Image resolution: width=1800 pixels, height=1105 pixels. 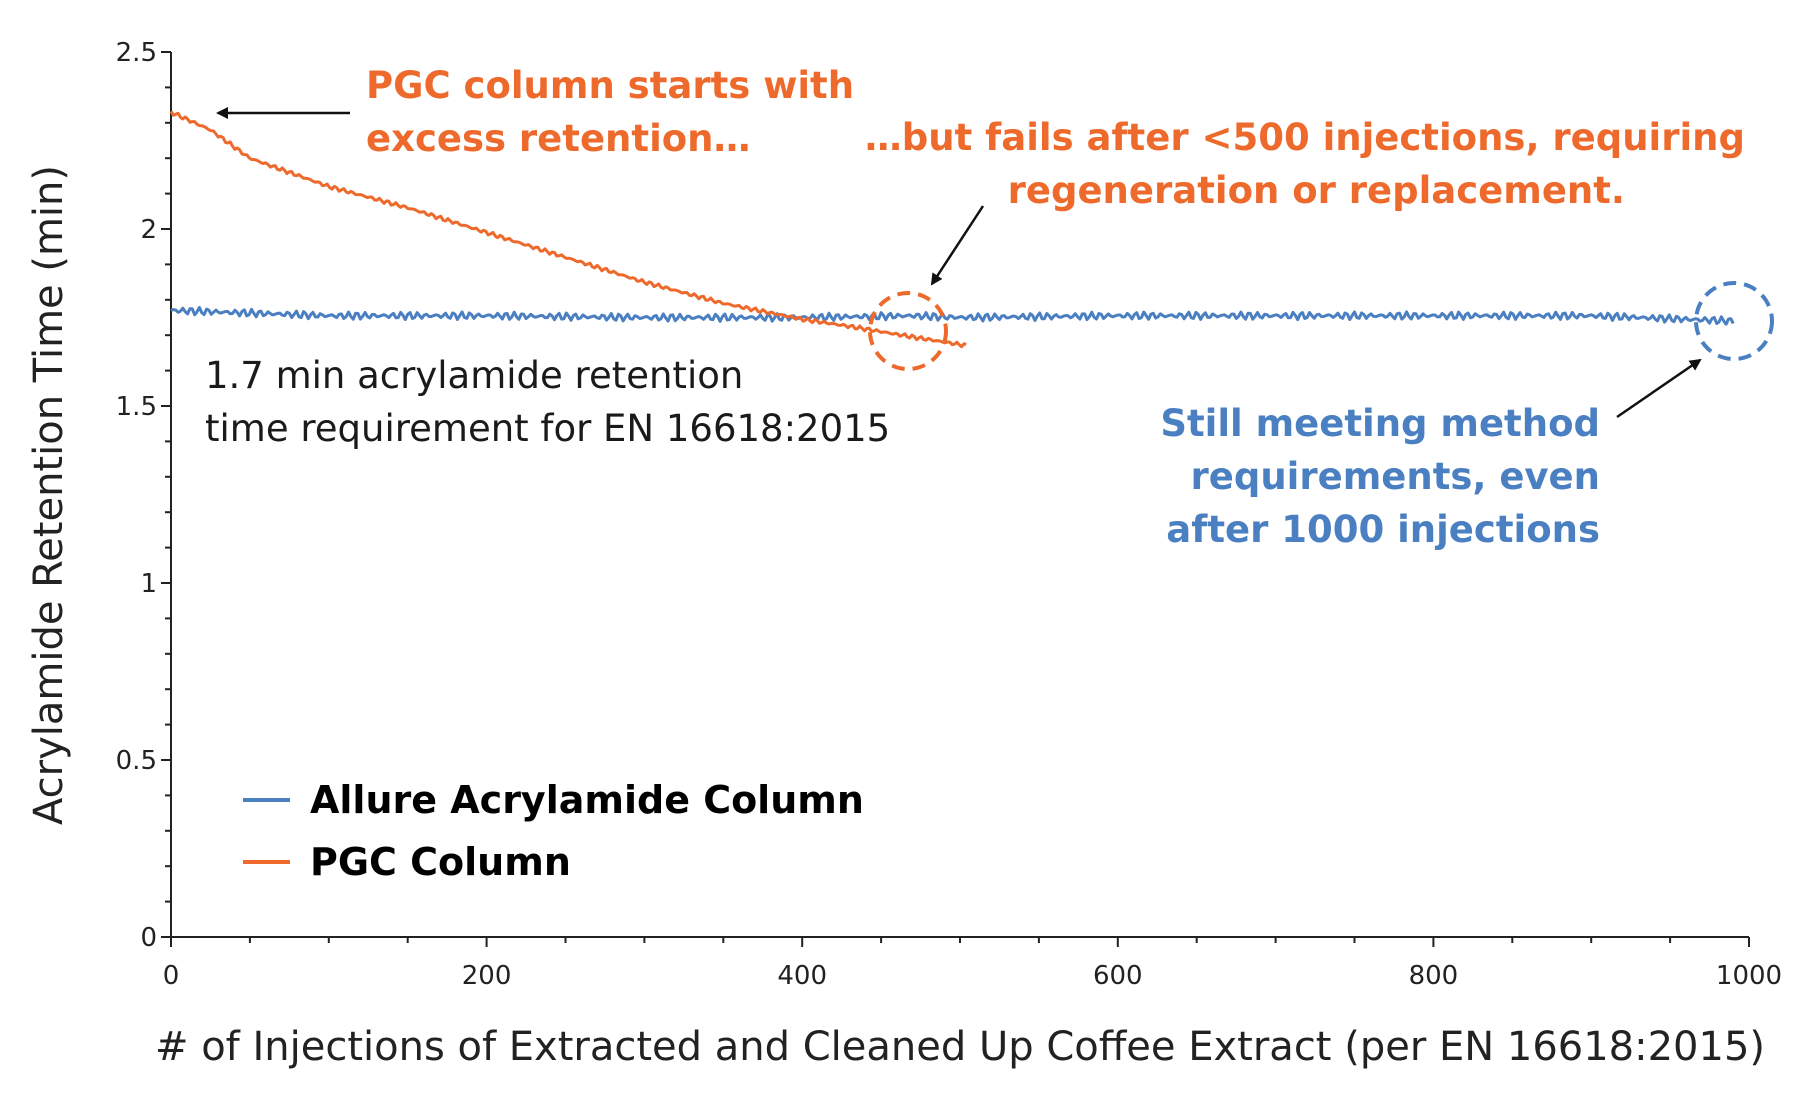 I want to click on x-tick-label: 200, so click(x=487, y=976).